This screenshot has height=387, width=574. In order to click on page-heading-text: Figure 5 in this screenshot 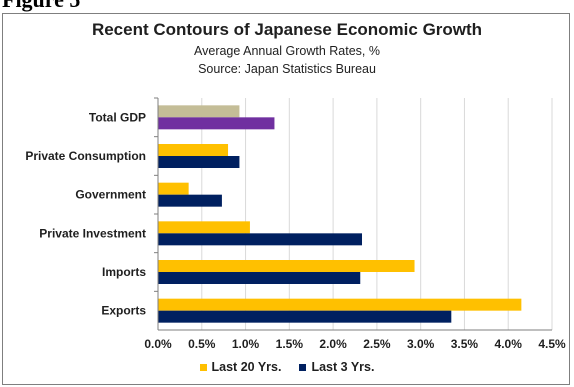, I will do `click(41, 6)`.